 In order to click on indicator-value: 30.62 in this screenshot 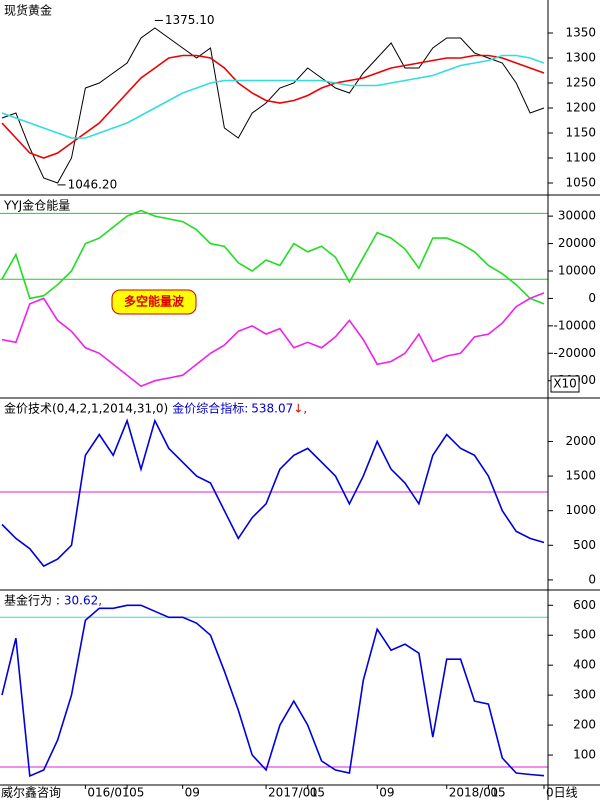, I will do `click(81, 601)`.